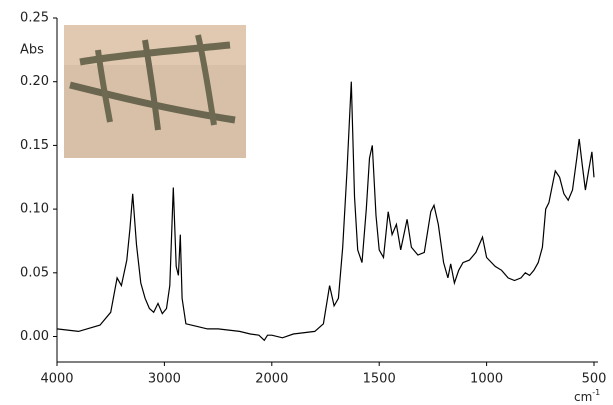 This screenshot has width=613, height=405. I want to click on x-axis-label: cm-1, so click(587, 396).